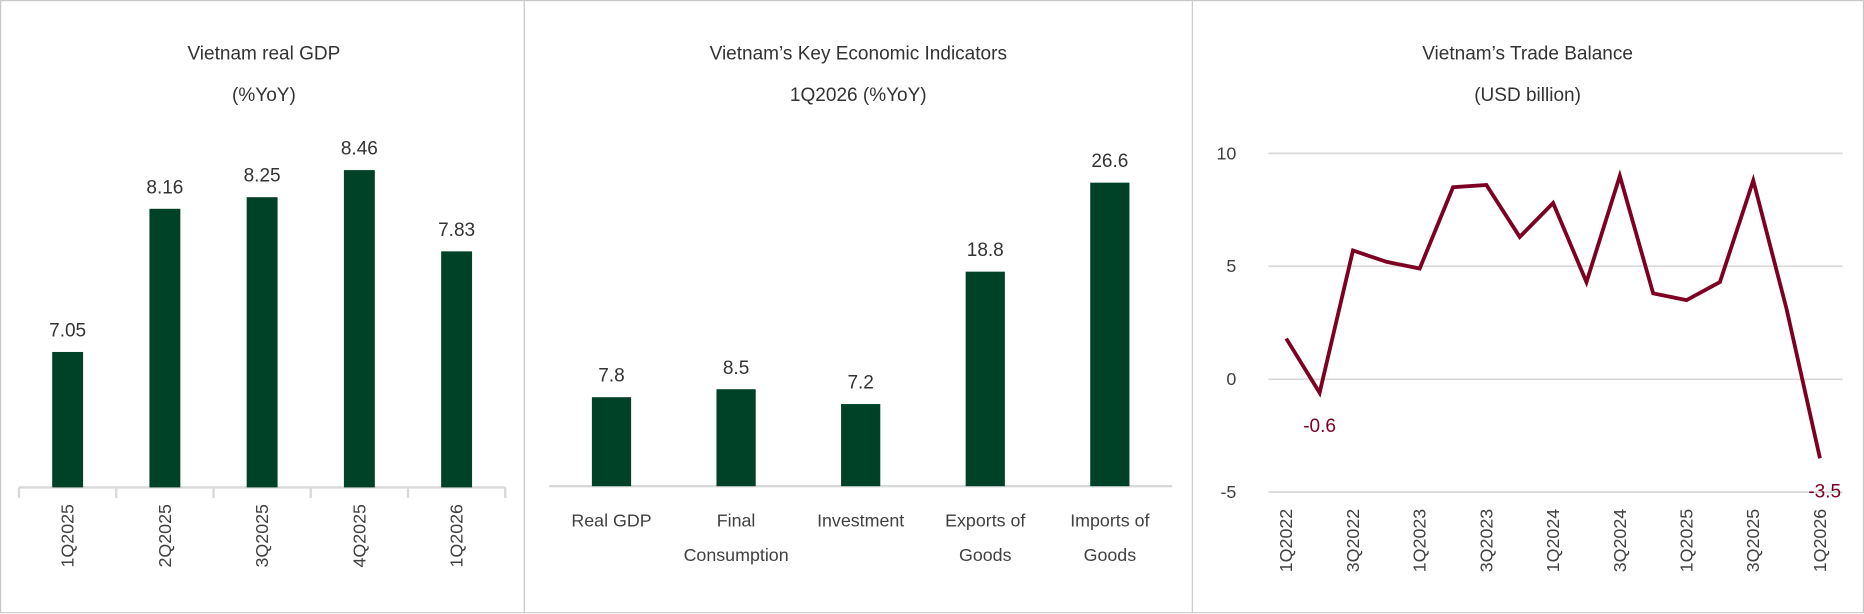 The width and height of the screenshot is (1864, 614). What do you see at coordinates (456, 230) in the screenshot?
I see `data-label: 7.83` at bounding box center [456, 230].